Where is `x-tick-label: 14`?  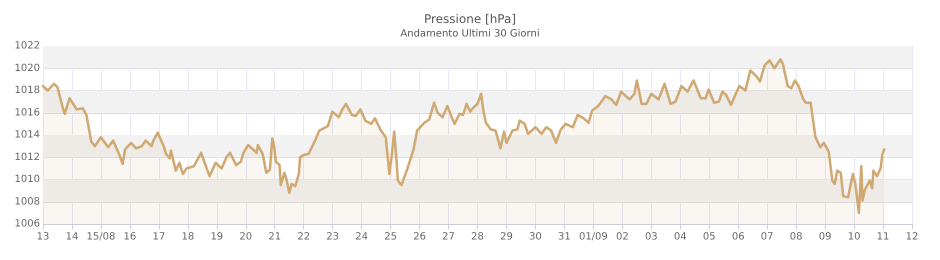
x-tick-label: 14 is located at coordinates (72, 237).